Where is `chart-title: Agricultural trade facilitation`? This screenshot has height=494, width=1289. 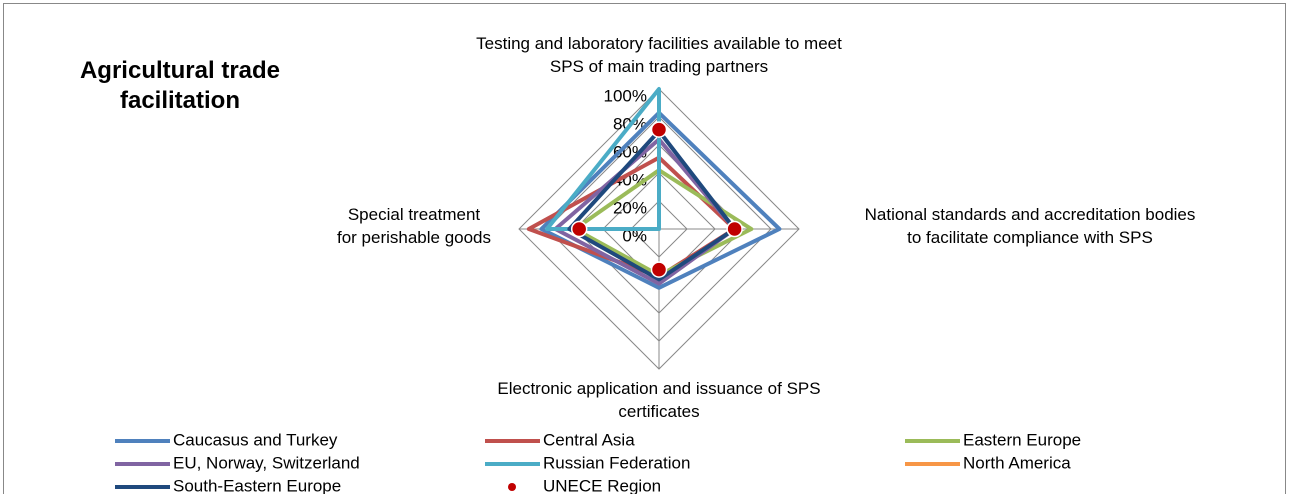 chart-title: Agricultural trade facilitation is located at coordinates (180, 85).